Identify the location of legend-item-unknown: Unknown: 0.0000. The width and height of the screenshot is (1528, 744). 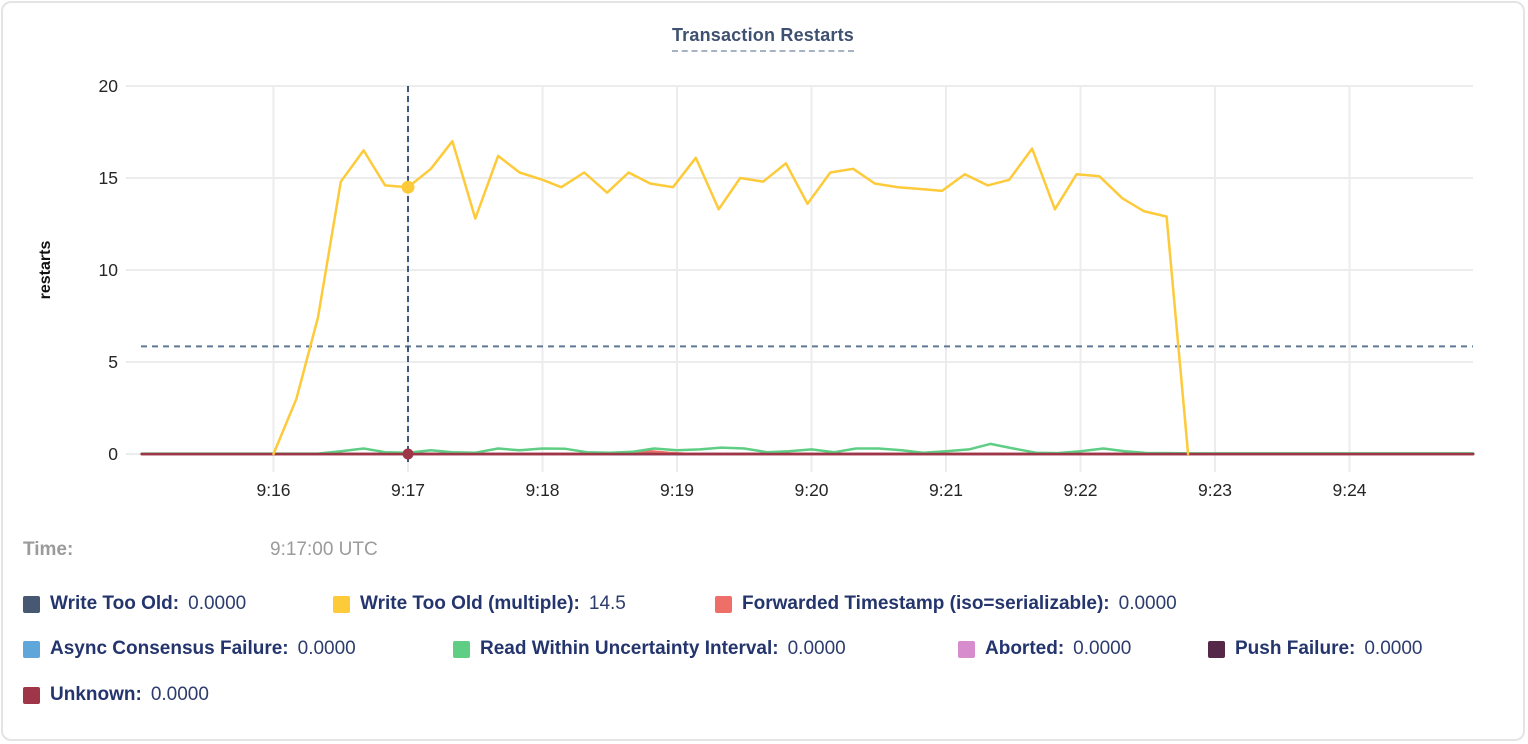
(116, 695).